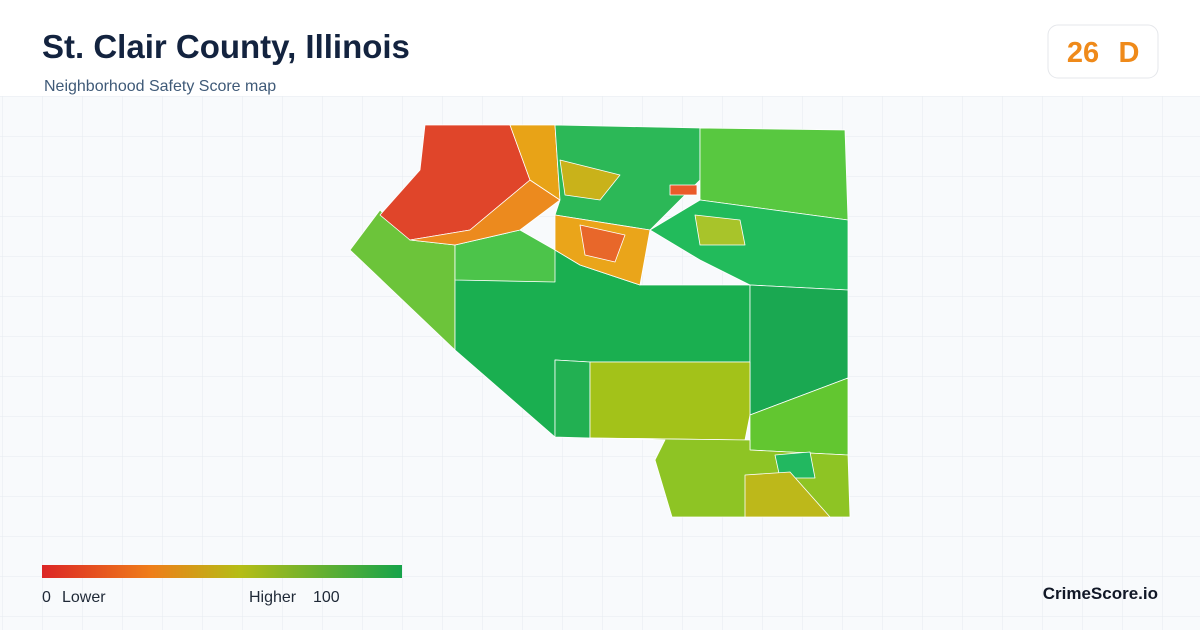  I want to click on subtitle: Neighborhood Safety Score map, so click(160, 86).